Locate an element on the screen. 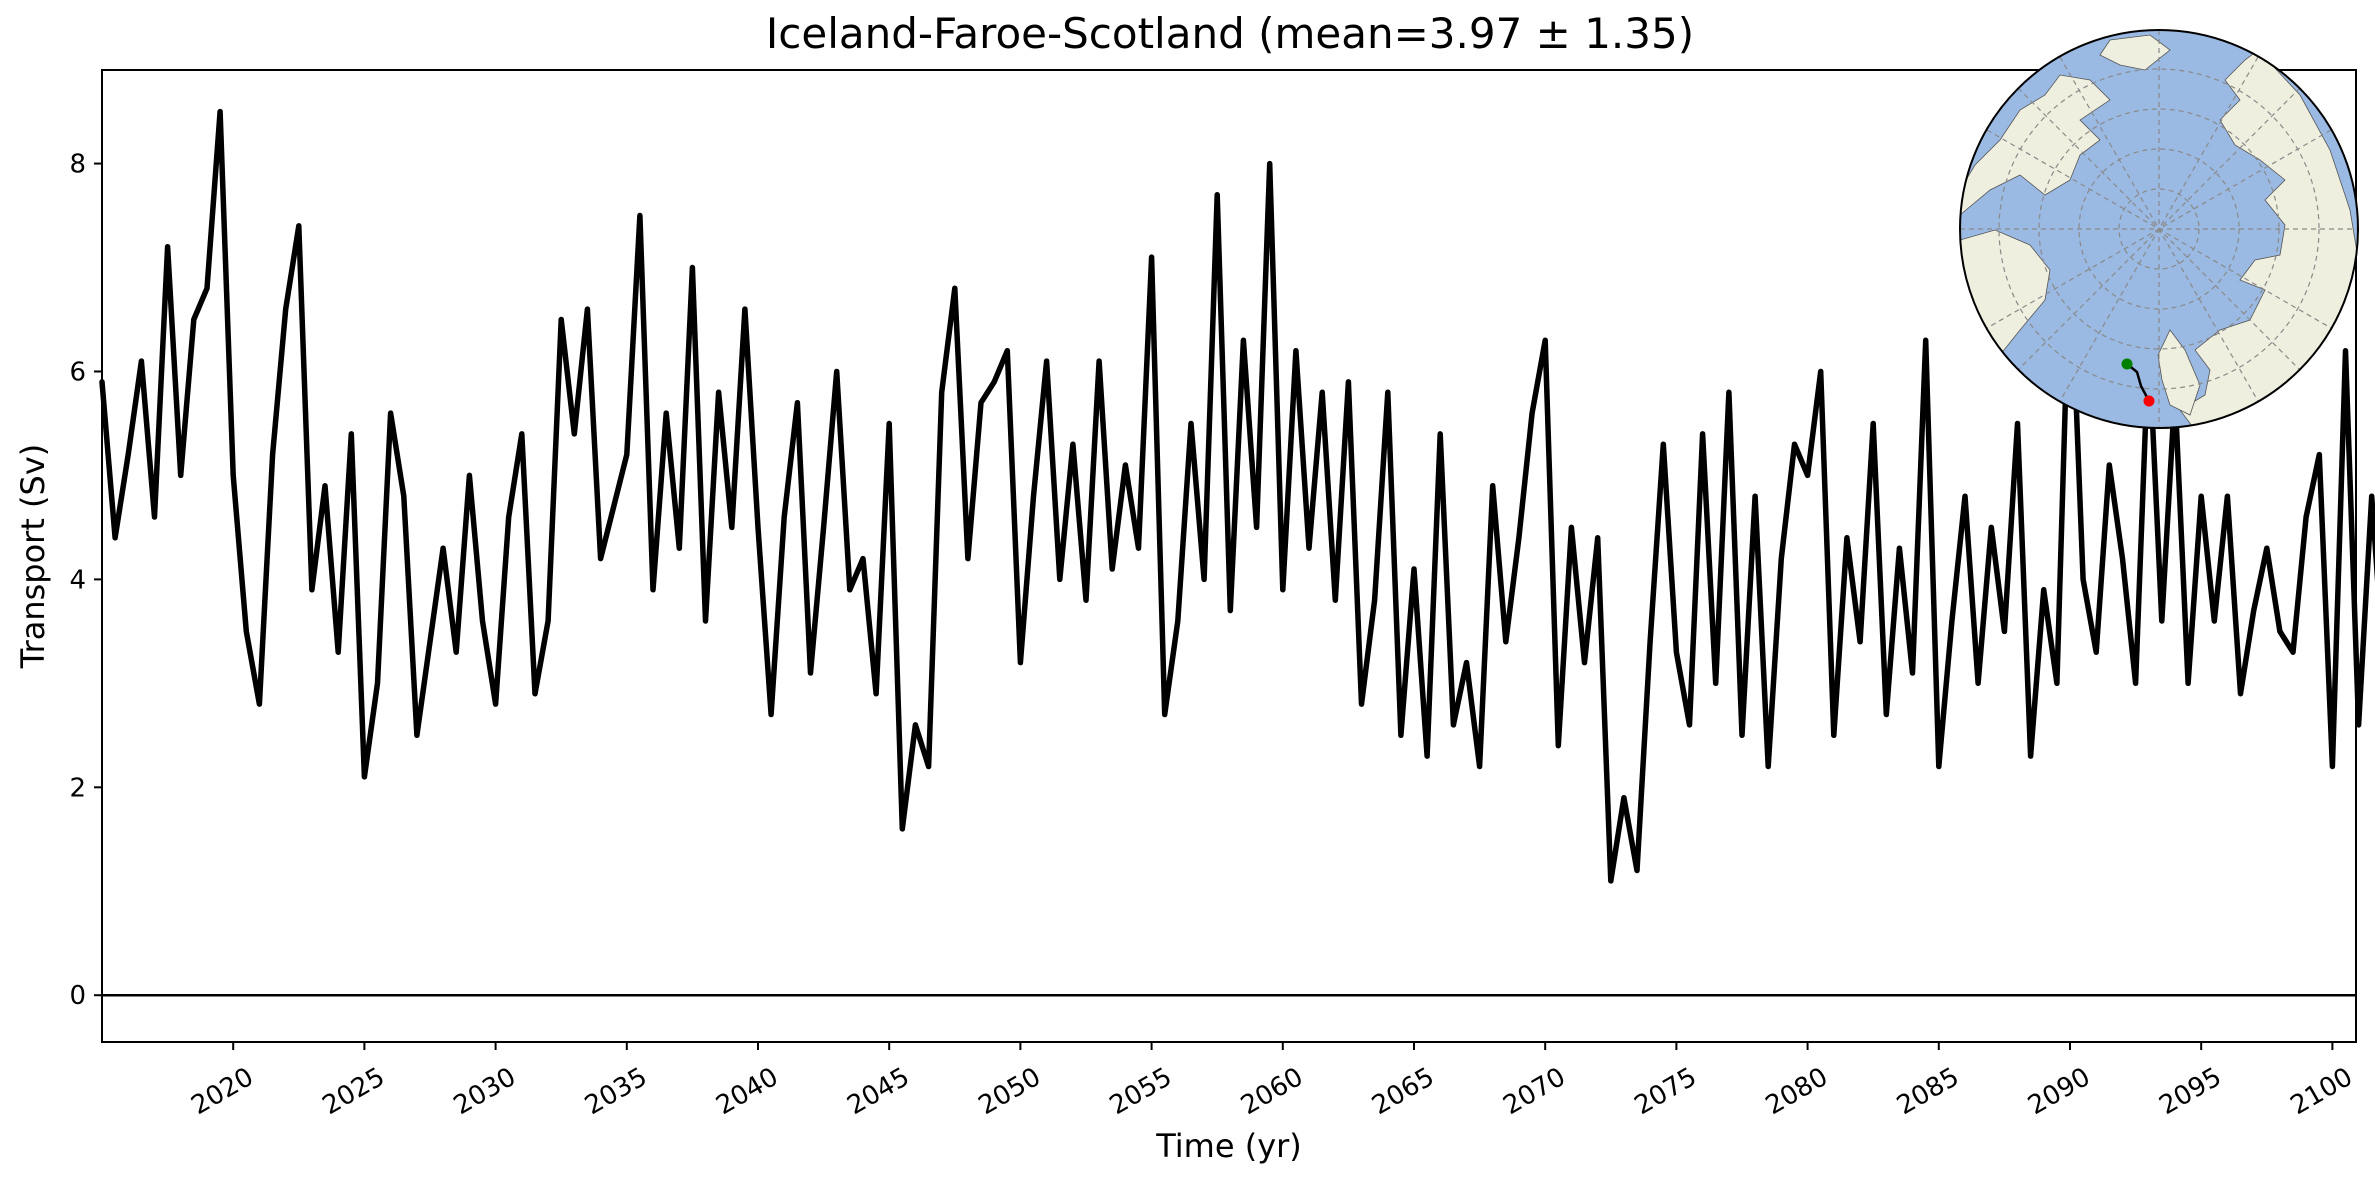  section-end-marker is located at coordinates (2149, 401).